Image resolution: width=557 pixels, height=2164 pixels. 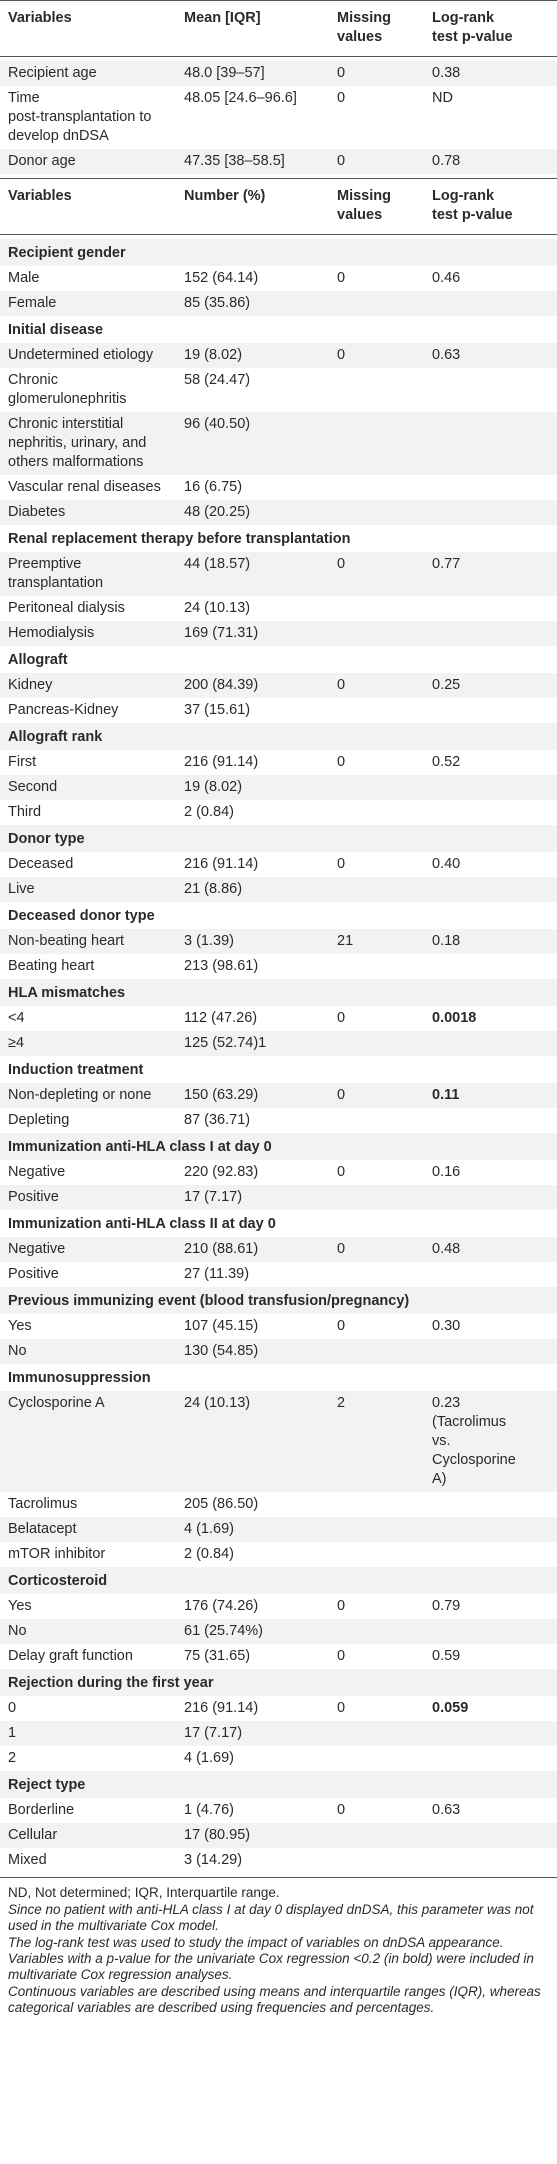 I want to click on row-value: 210 (88.61), so click(x=221, y=1249).